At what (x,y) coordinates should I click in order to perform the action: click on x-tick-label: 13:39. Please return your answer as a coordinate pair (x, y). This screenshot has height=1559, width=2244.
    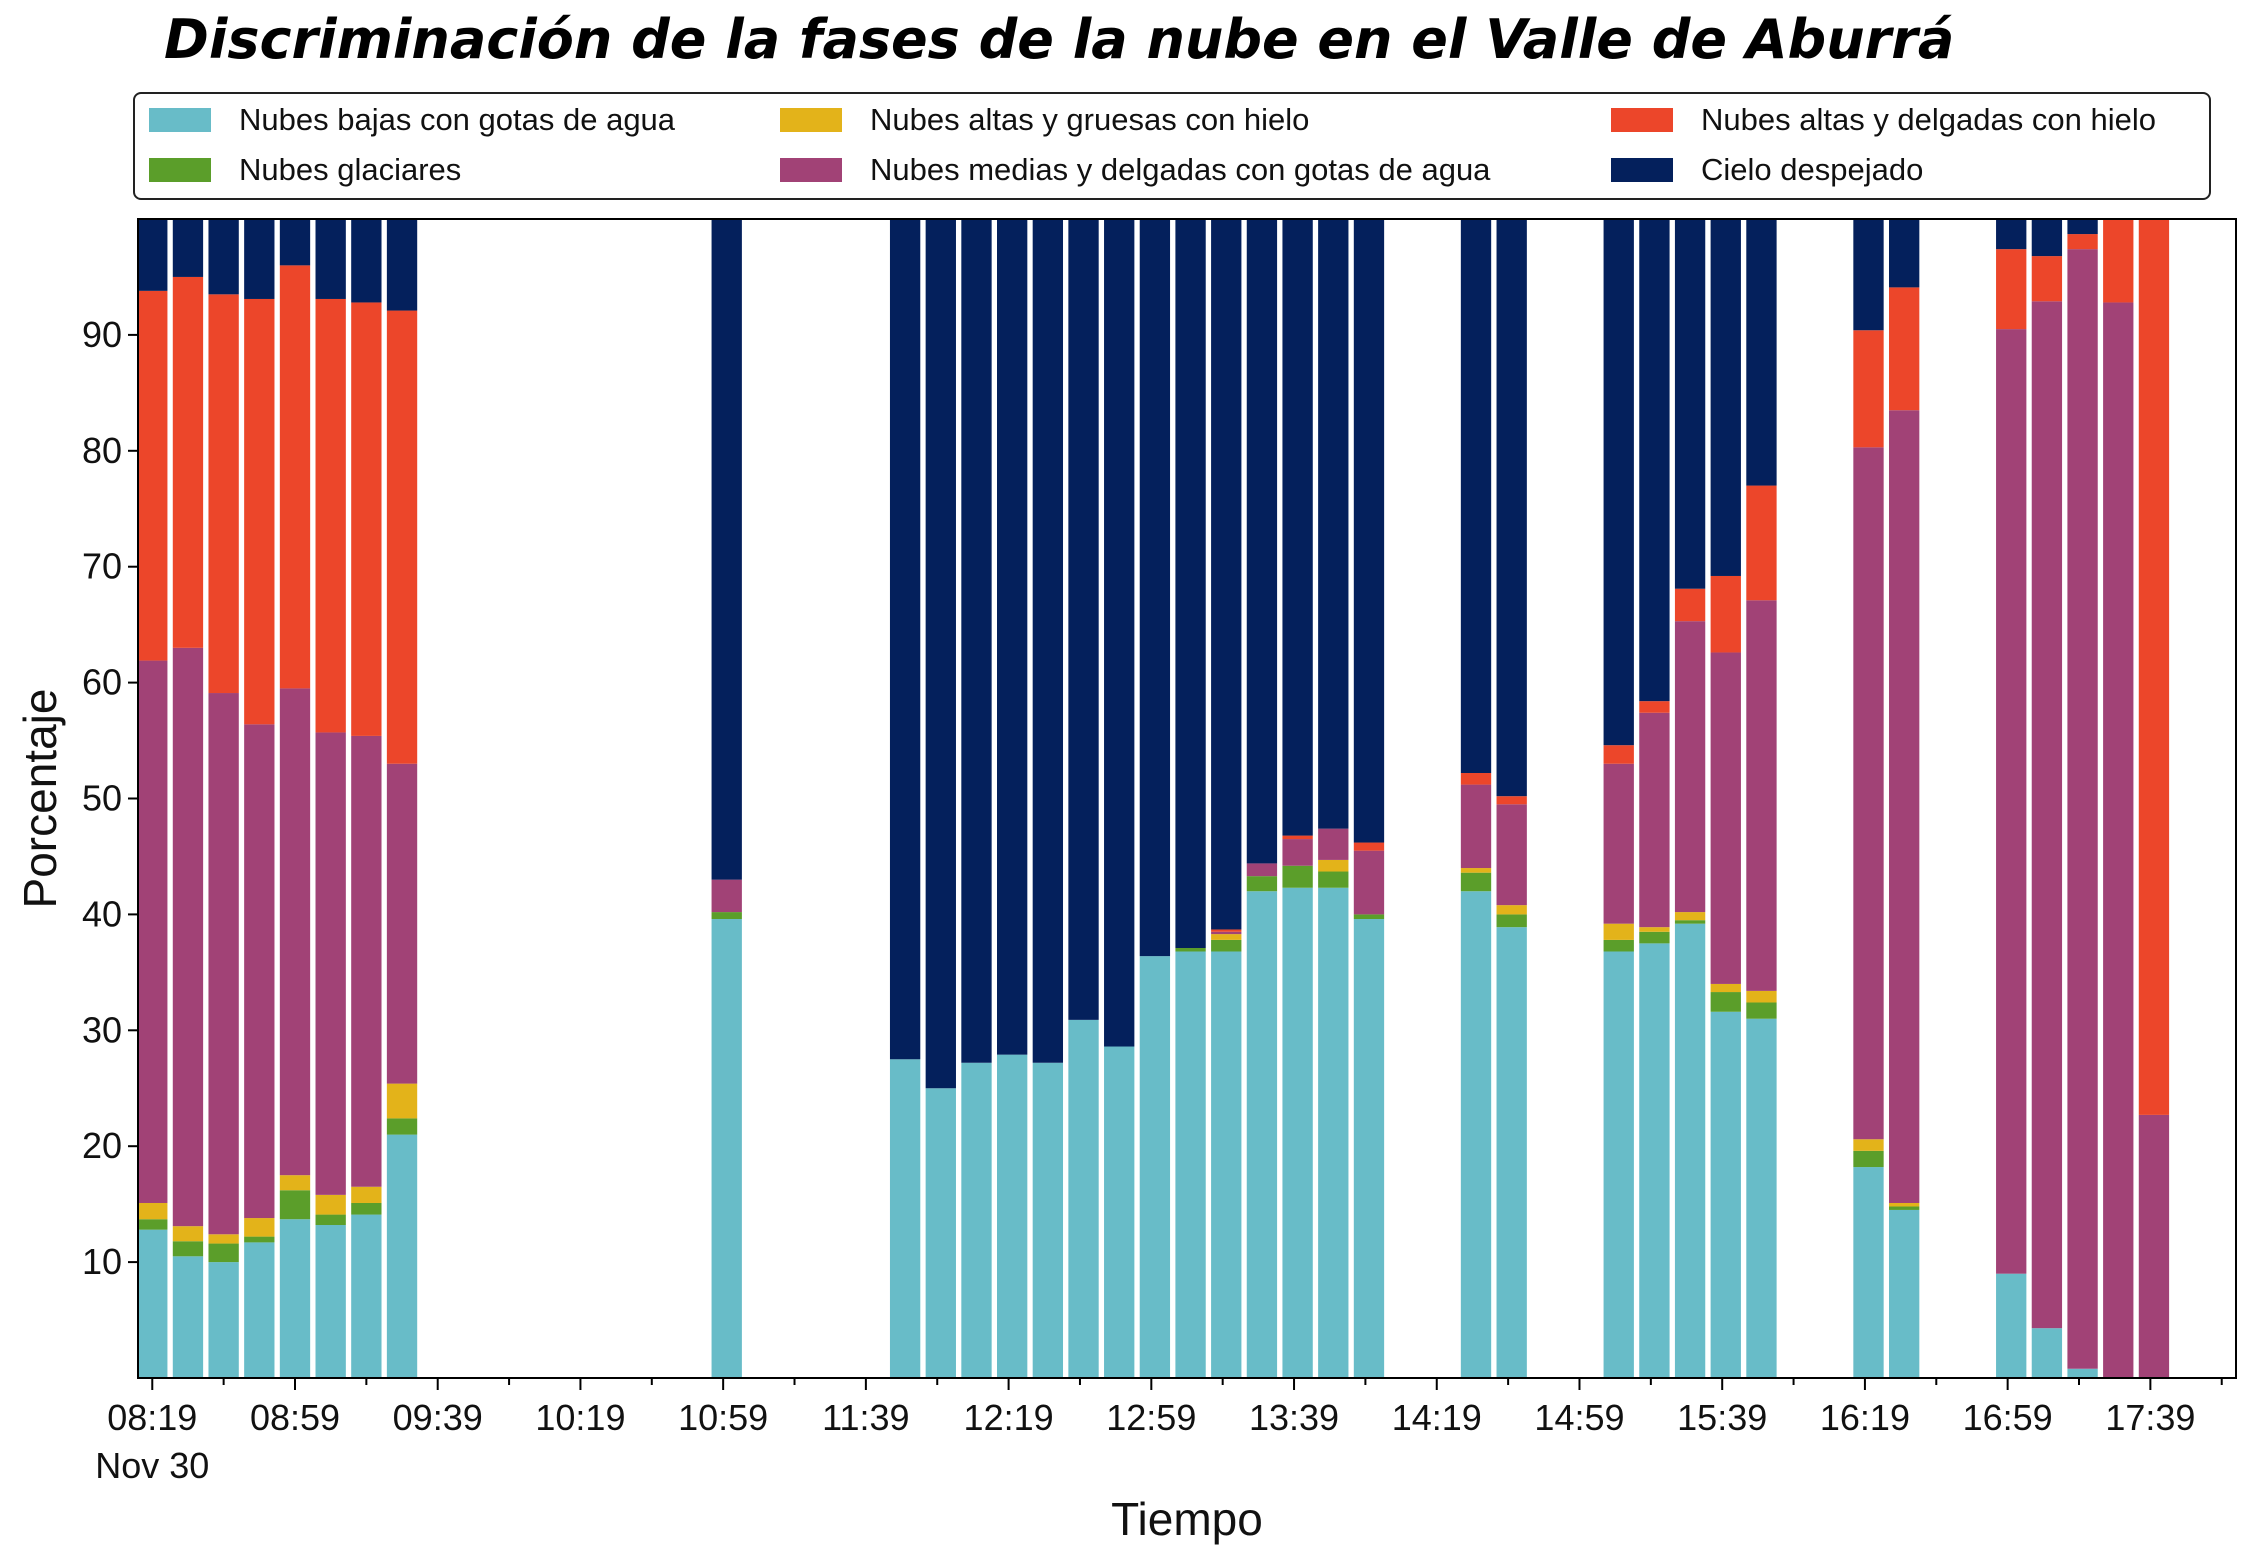
    Looking at the image, I should click on (1294, 1417).